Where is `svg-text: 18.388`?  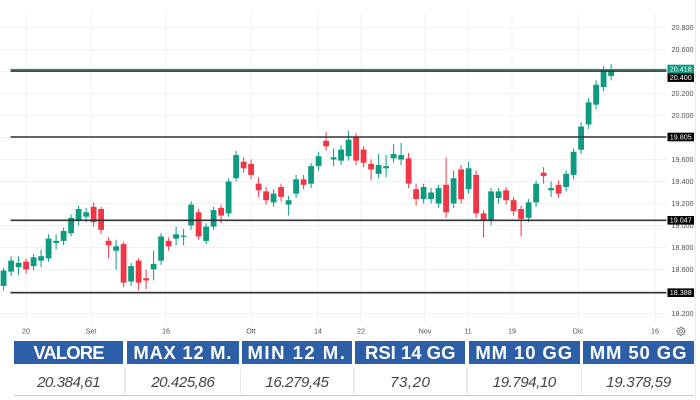
svg-text: 18.388 is located at coordinates (681, 292).